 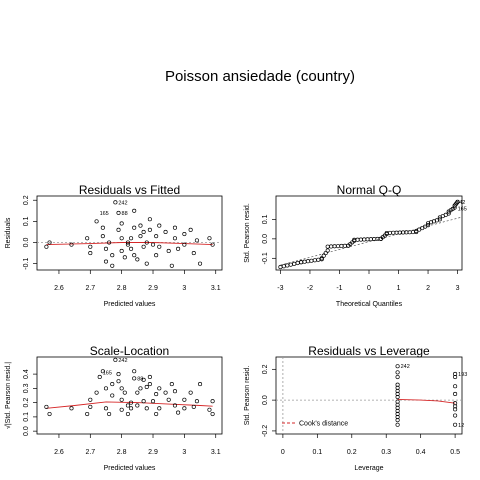 I want to click on y-axis-label: √|Std. Pearson resid.|, so click(x=8, y=395).